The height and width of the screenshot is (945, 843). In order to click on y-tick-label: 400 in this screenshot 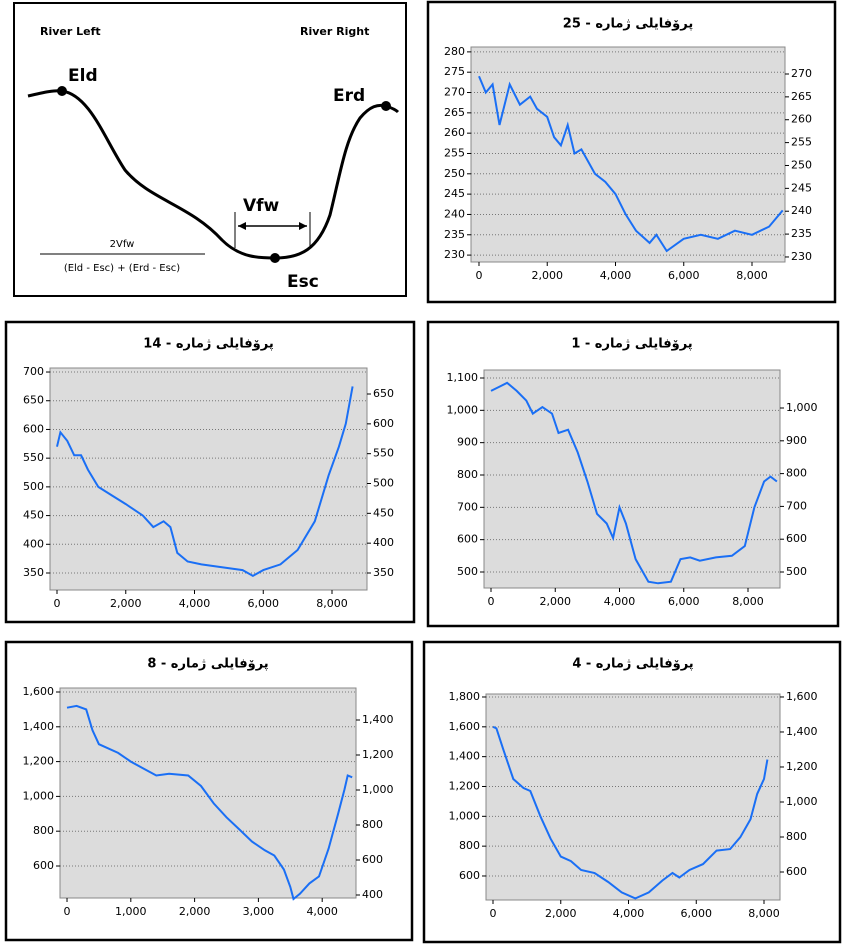, I will do `click(33, 543)`.